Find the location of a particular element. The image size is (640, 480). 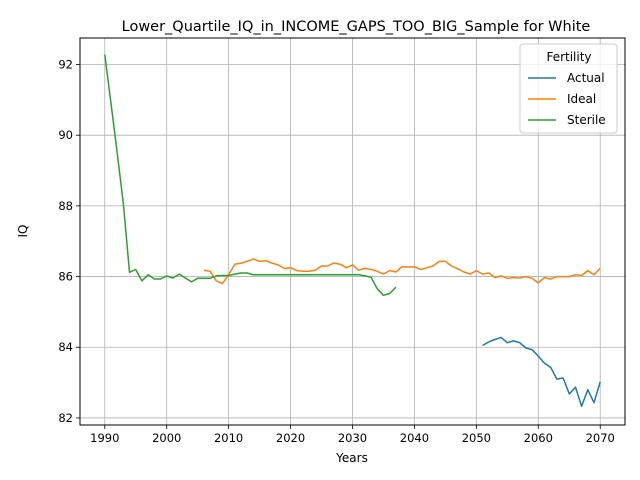

y-axis: 82 84 86 88 90 92 is located at coordinates (69, 241).